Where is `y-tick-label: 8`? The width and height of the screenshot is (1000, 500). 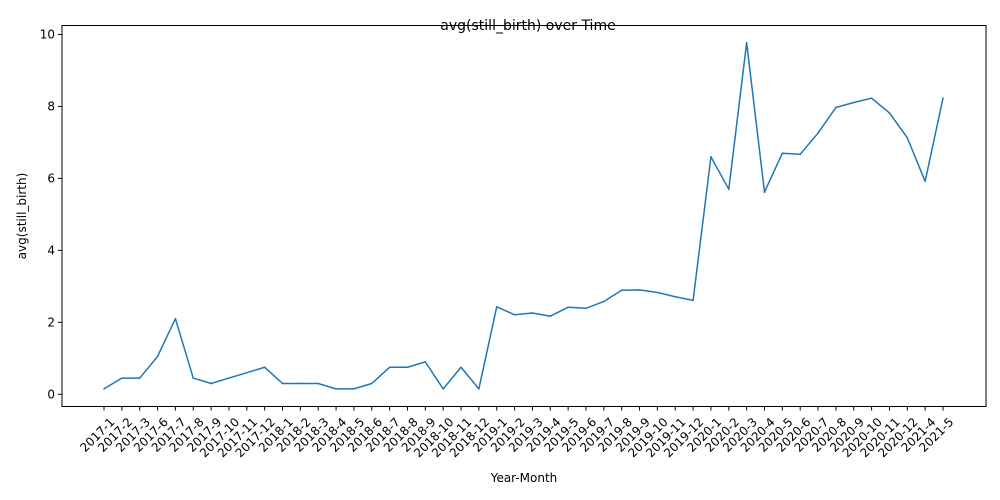 y-tick-label: 8 is located at coordinates (51, 106).